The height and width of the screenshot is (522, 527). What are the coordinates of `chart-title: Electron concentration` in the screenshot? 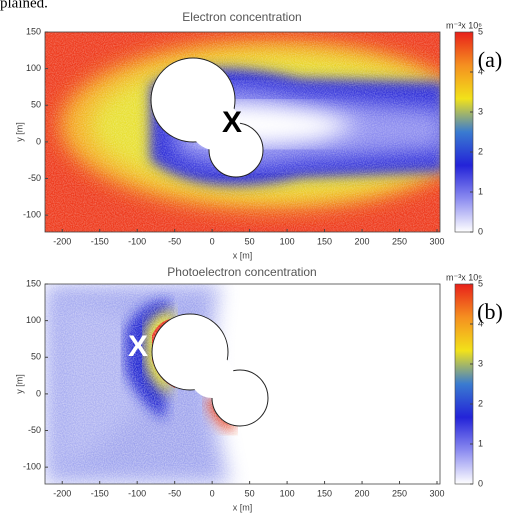 It's located at (241, 17).